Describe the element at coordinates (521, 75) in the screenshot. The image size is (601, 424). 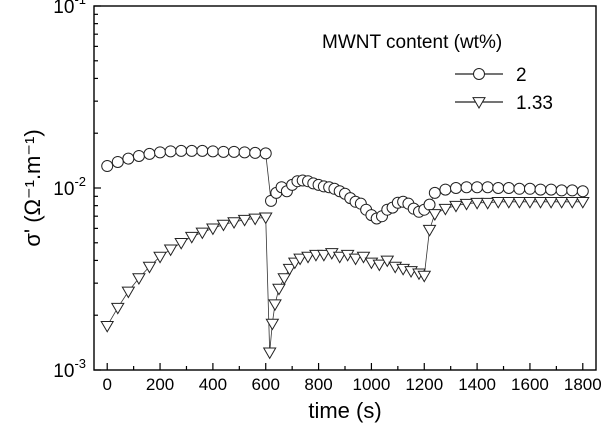
I see `legend-label: 2` at that location.